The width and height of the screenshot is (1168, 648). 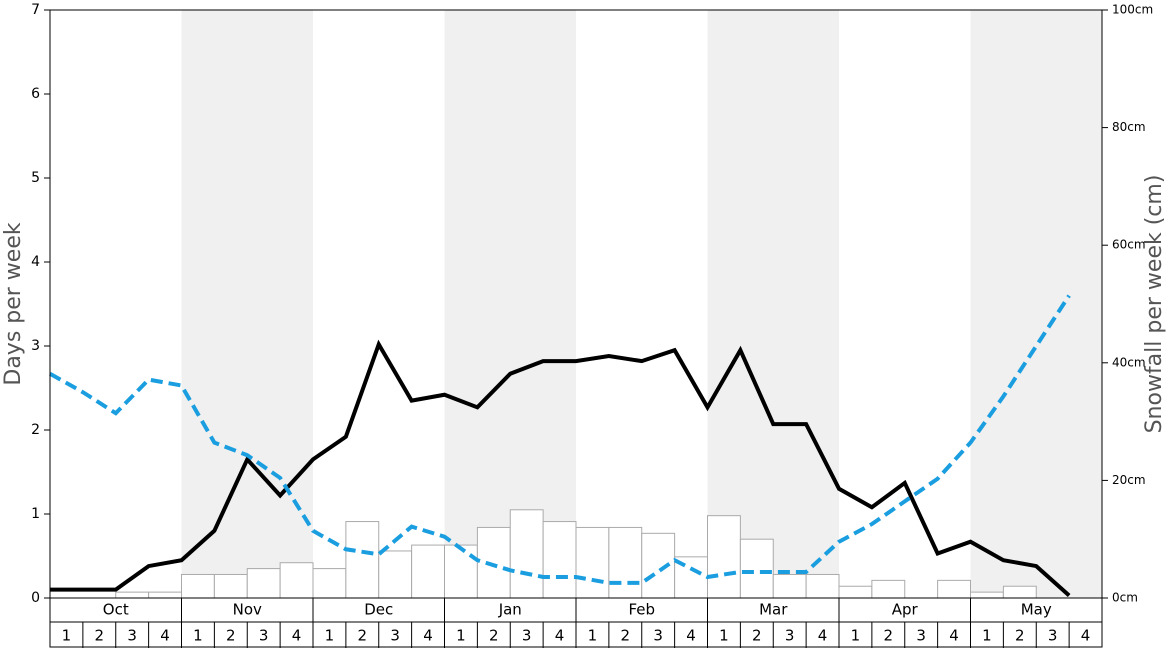 What do you see at coordinates (641, 610) in the screenshot?
I see `month-label: Feb` at bounding box center [641, 610].